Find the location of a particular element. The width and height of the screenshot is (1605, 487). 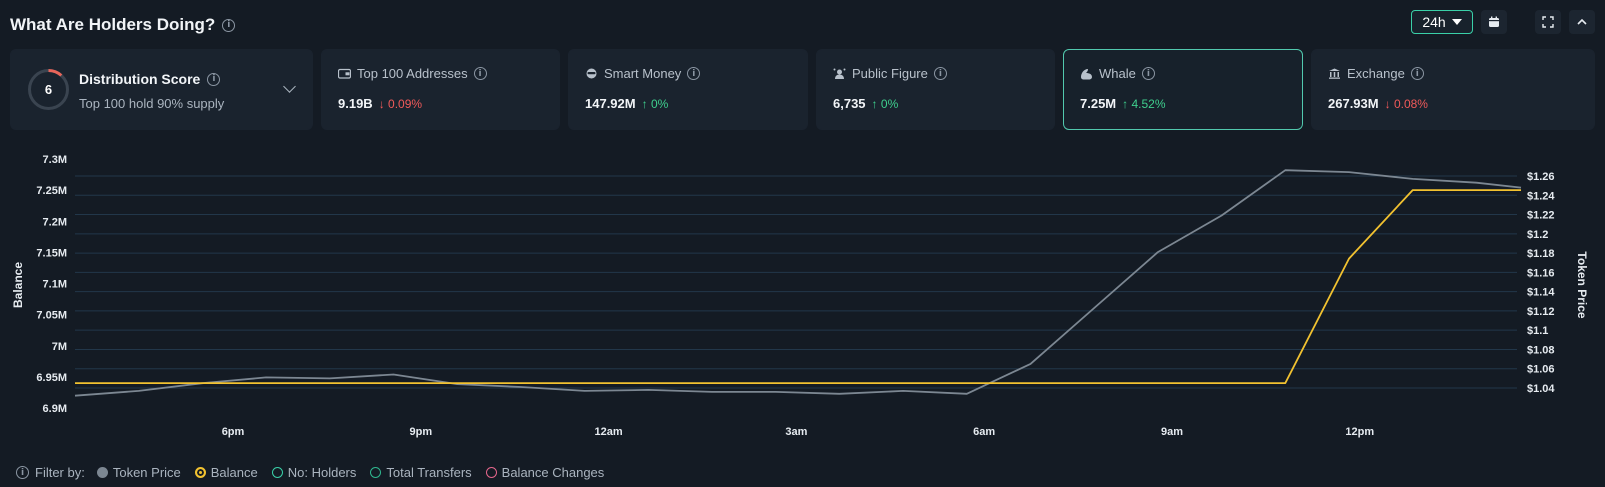

change-up: ↑ 4.52% is located at coordinates (1144, 103).